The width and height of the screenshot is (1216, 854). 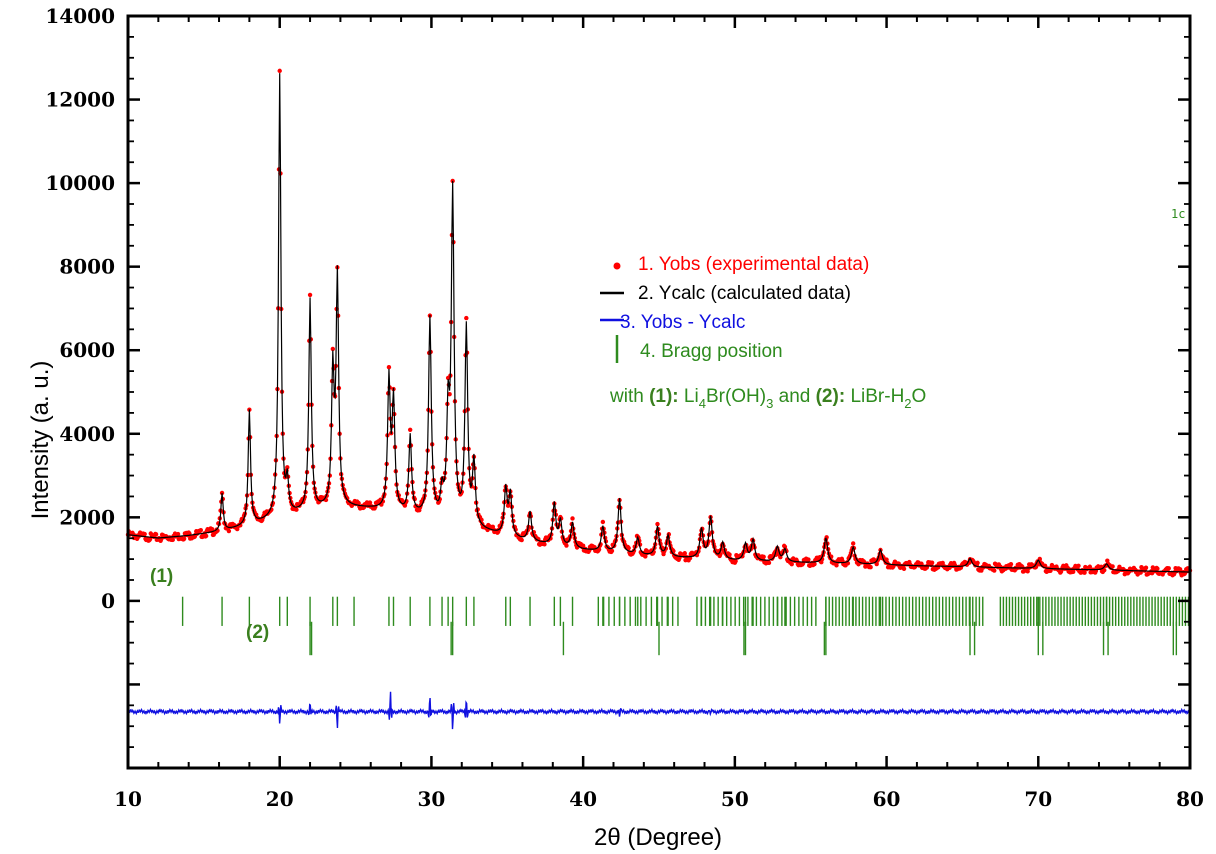 I want to click on legend-label-2: 2. Ycalc (calculated data), so click(x=744, y=293).